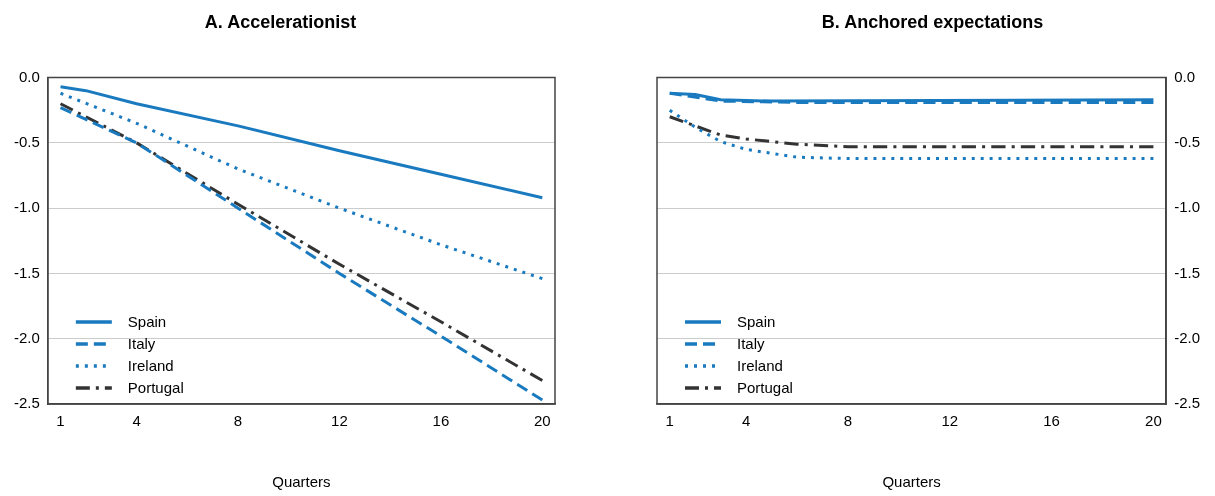 This screenshot has height=496, width=1215. What do you see at coordinates (1185, 76) in the screenshot?
I see `y2-tick-label: 0.0` at bounding box center [1185, 76].